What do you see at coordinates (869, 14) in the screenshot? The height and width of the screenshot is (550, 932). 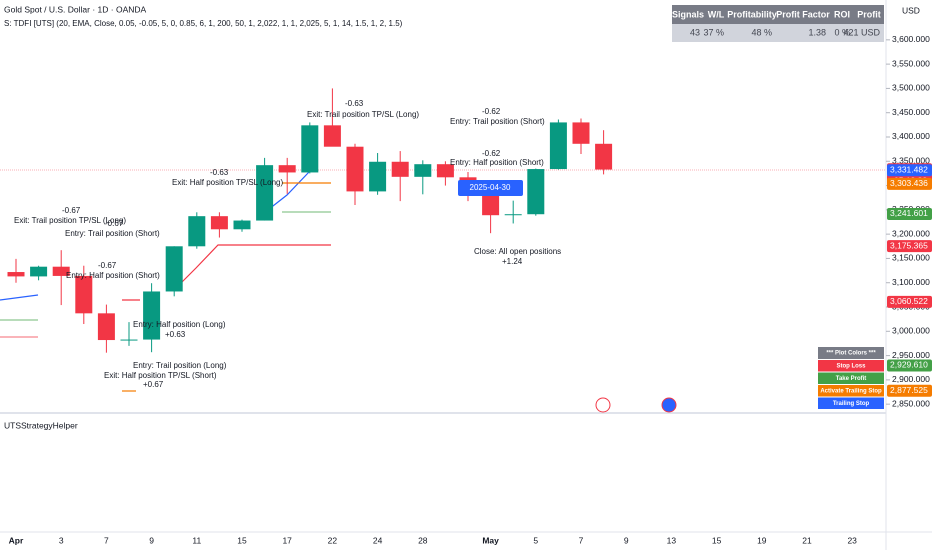 I see `table-header: Profit` at bounding box center [869, 14].